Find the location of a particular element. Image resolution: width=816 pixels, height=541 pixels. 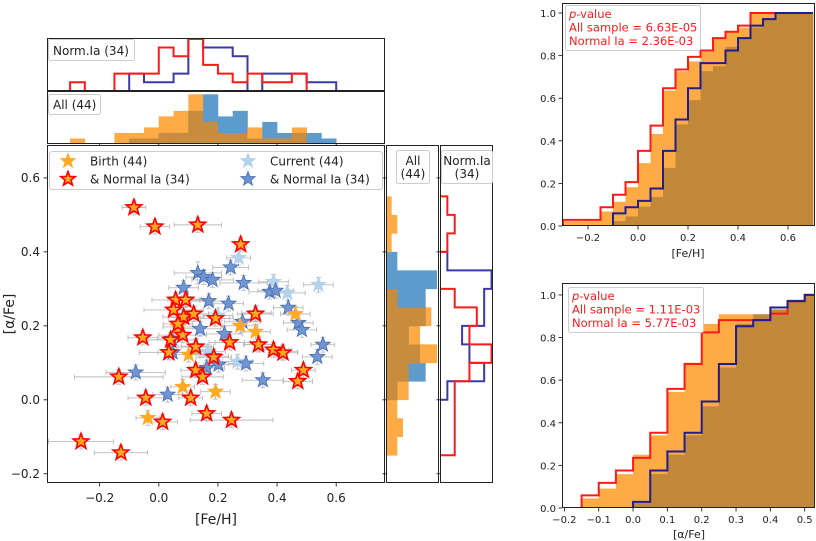

cdf-step-current-normal-ia is located at coordinates (689, 400).